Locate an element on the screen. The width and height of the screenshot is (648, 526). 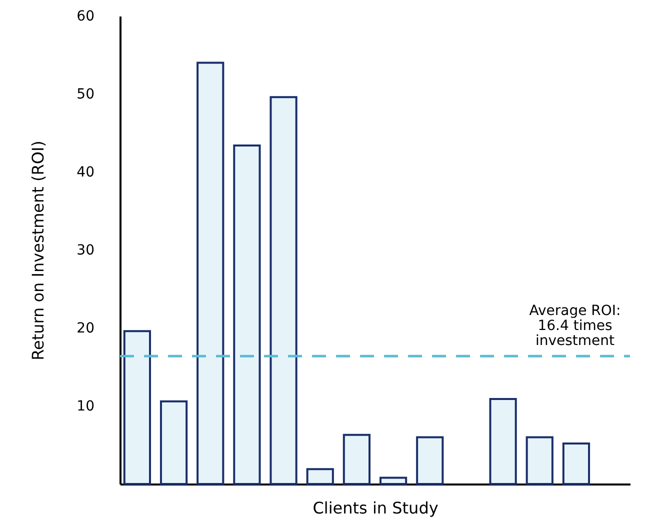
x-axis-title: Clients in Study is located at coordinates (375, 508).